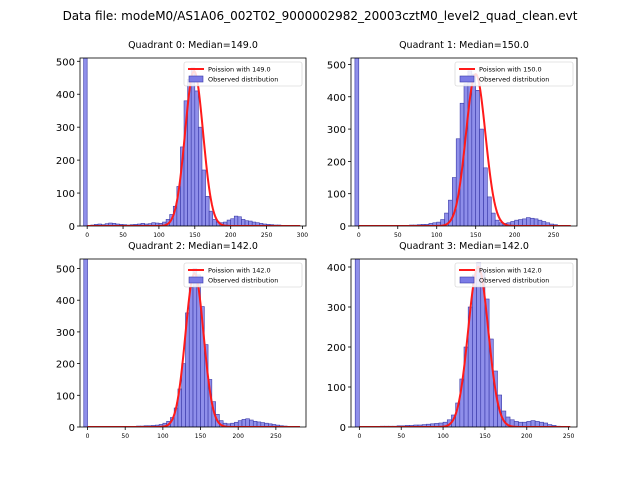 The width and height of the screenshot is (640, 485). What do you see at coordinates (464, 246) in the screenshot?
I see `chart-title: Quadrant 3: Median=142.0` at bounding box center [464, 246].